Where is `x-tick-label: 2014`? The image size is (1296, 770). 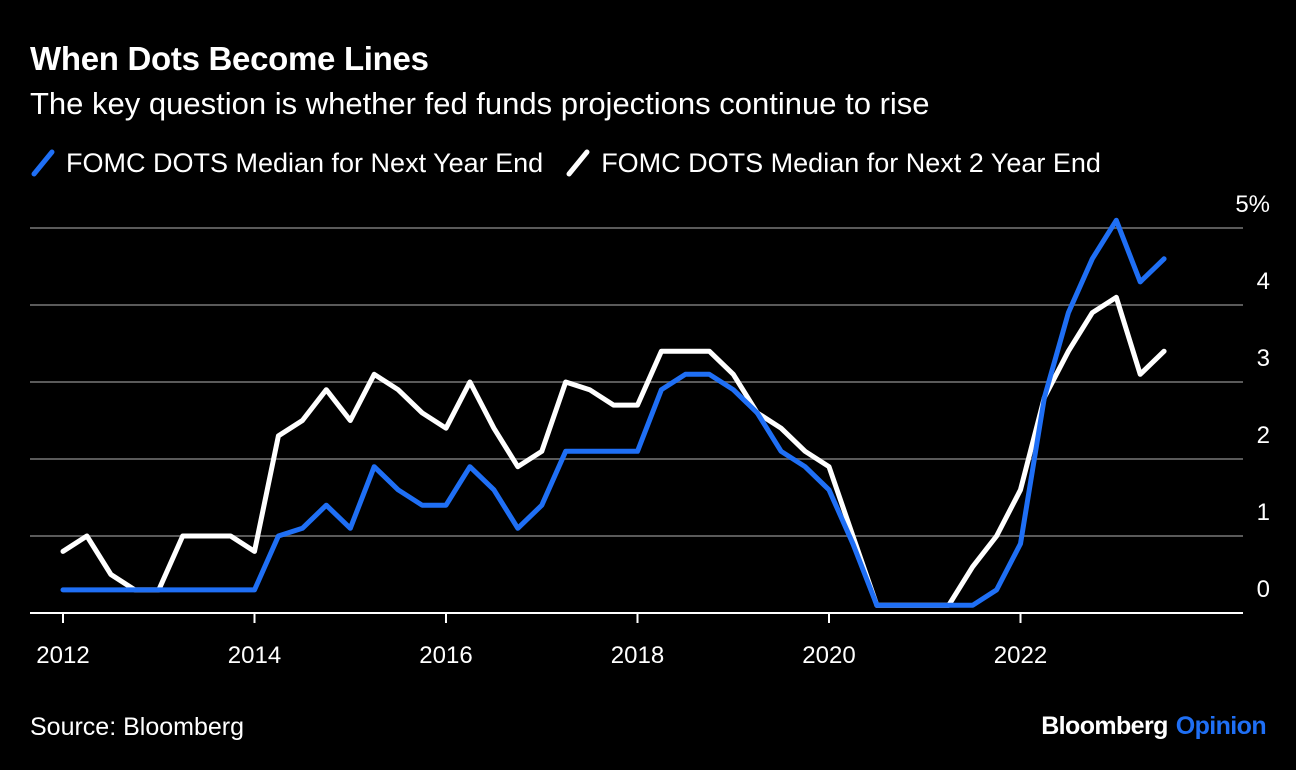
x-tick-label: 2014 is located at coordinates (254, 655).